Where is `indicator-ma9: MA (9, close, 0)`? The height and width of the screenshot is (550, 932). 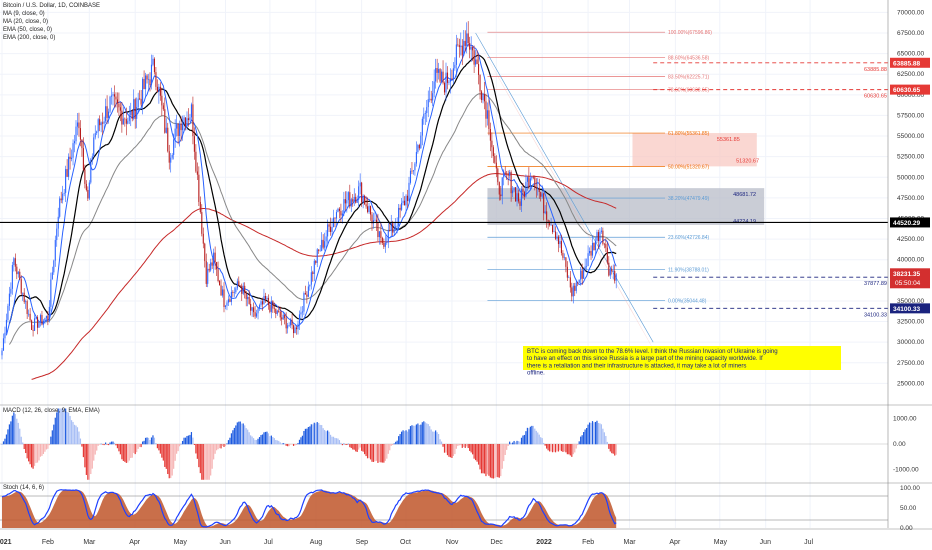
indicator-ma9: MA (9, close, 0) is located at coordinates (24, 14).